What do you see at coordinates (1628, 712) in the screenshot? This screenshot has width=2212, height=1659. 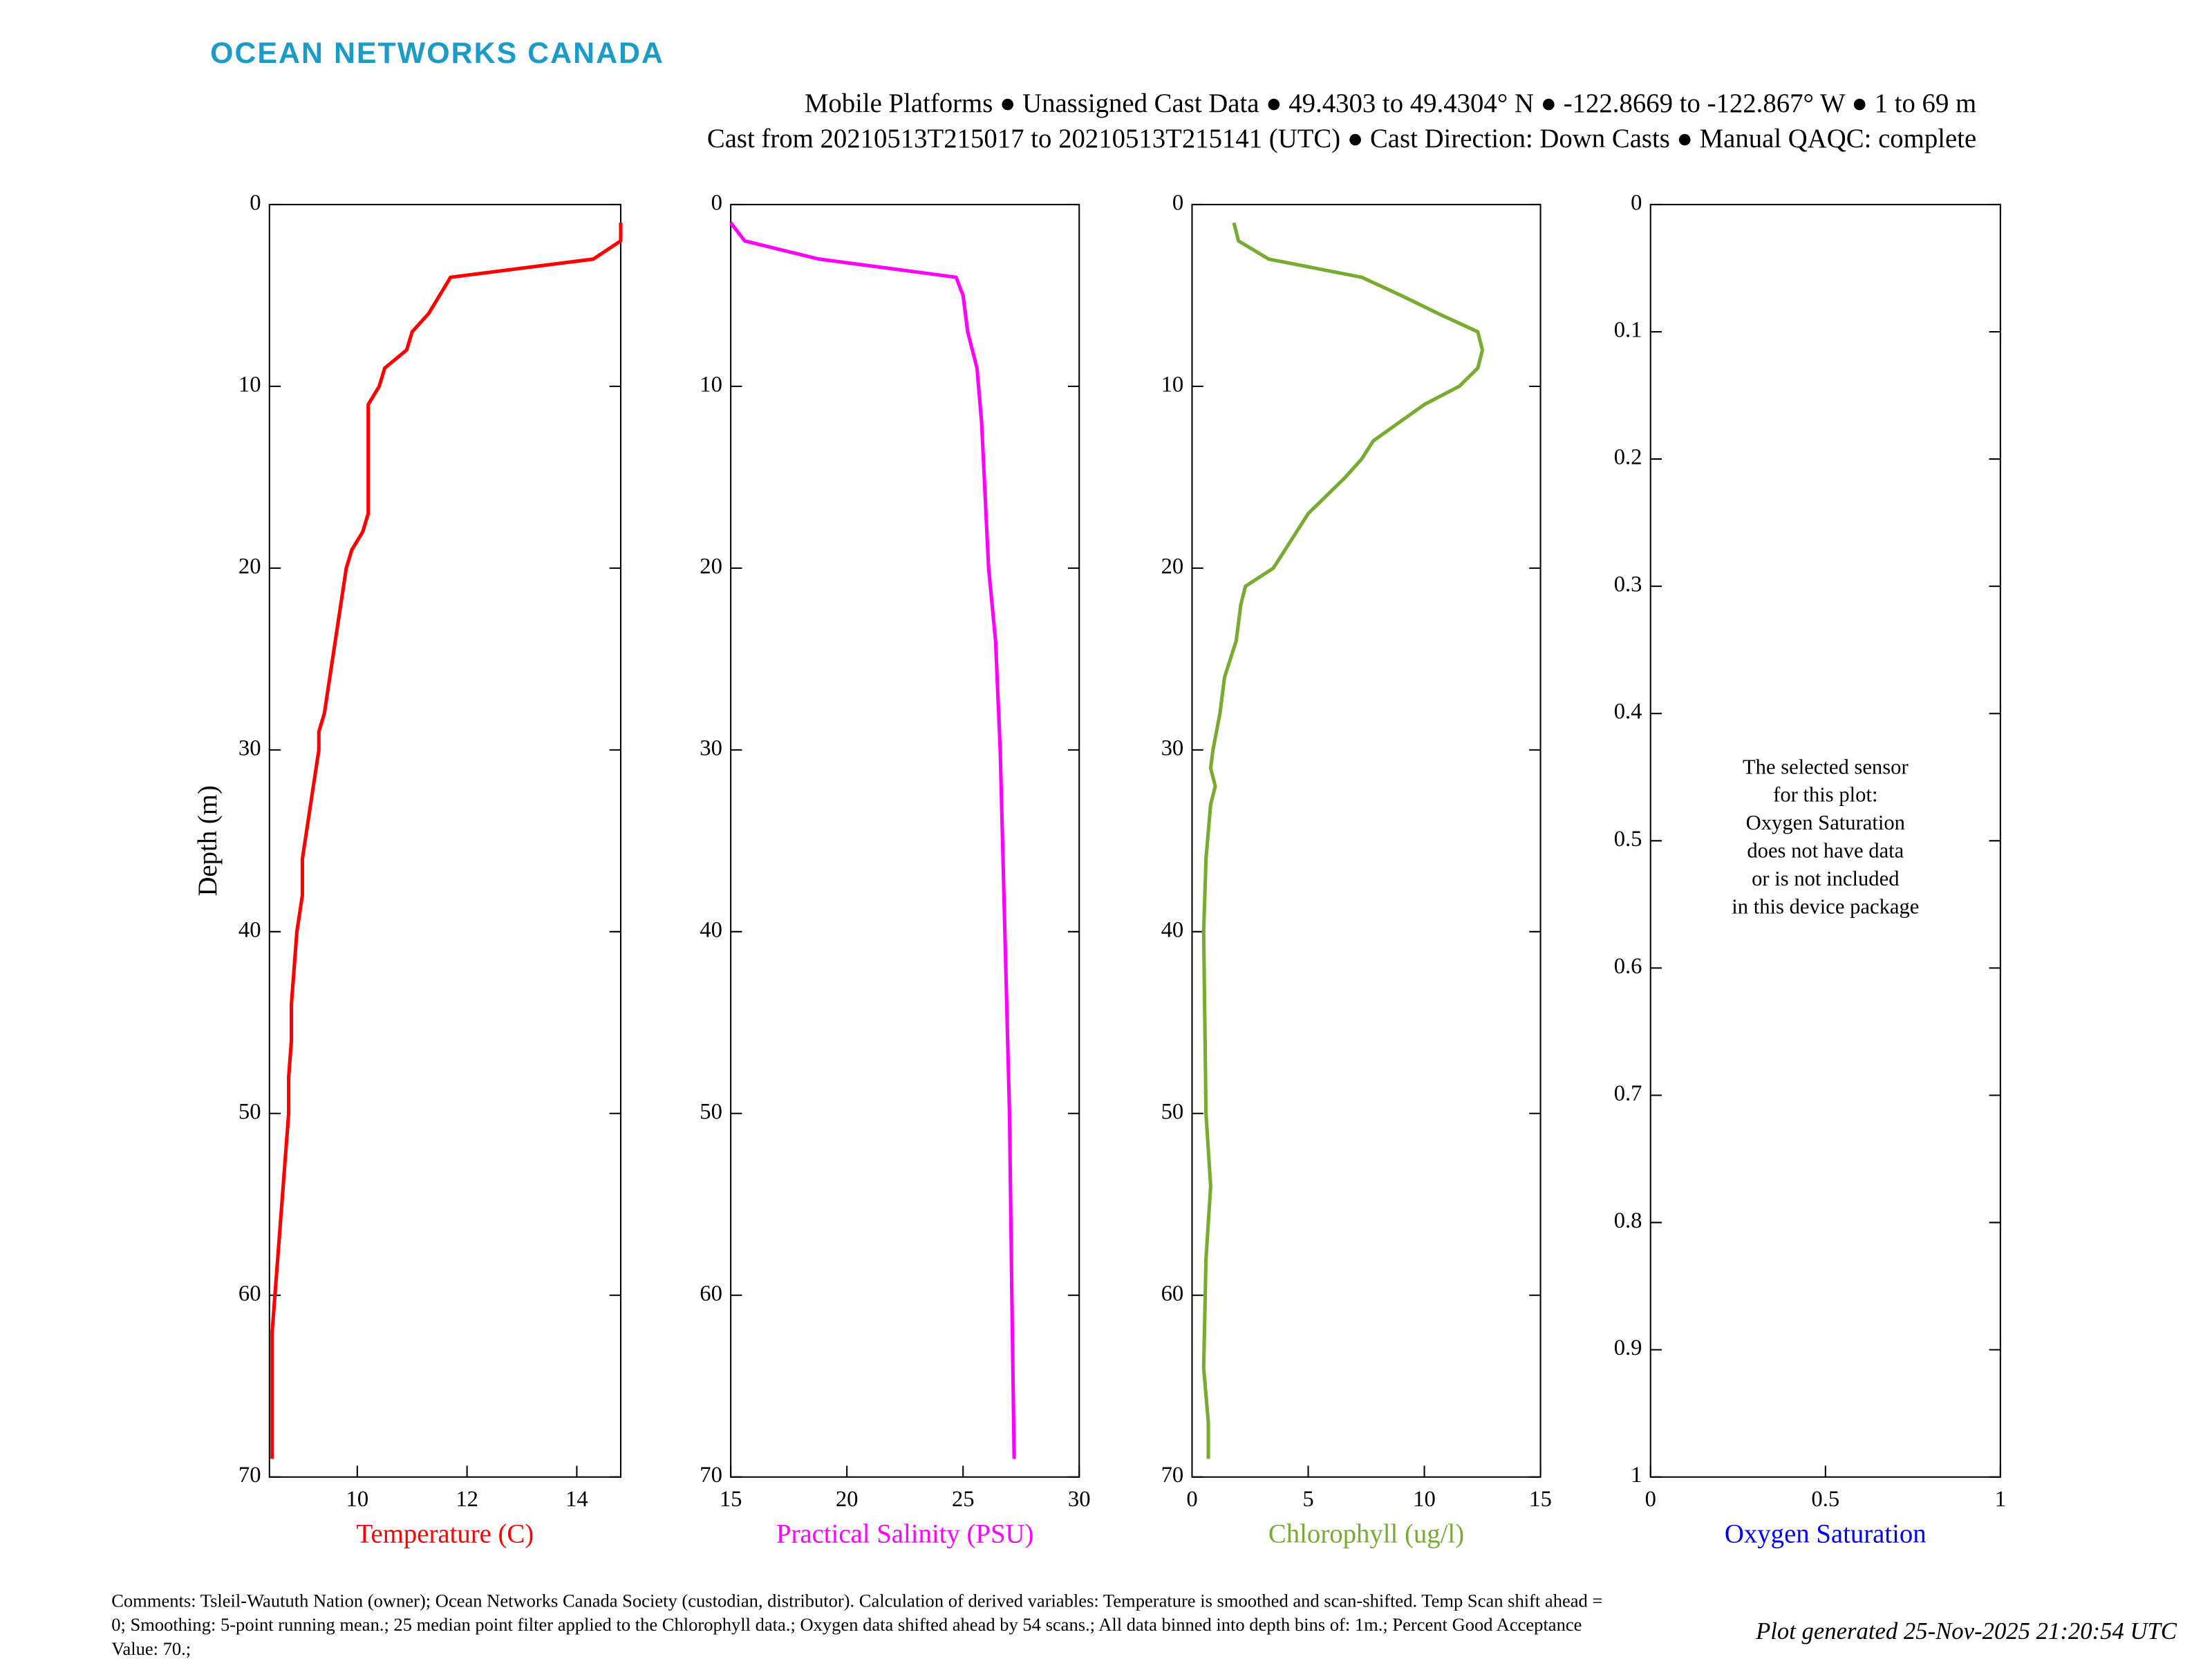 I see `y-tick-label: 0.4` at bounding box center [1628, 712].